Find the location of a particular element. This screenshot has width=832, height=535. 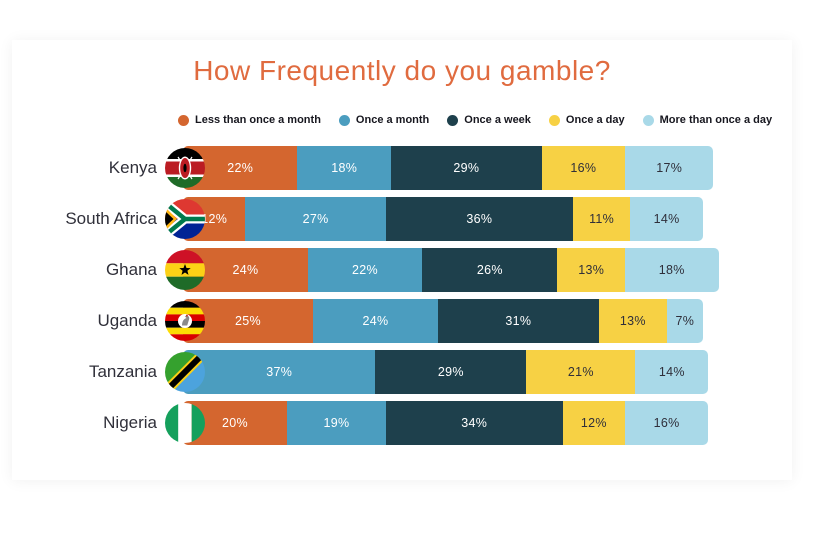

country-label: Tanzania is located at coordinates (122, 371).